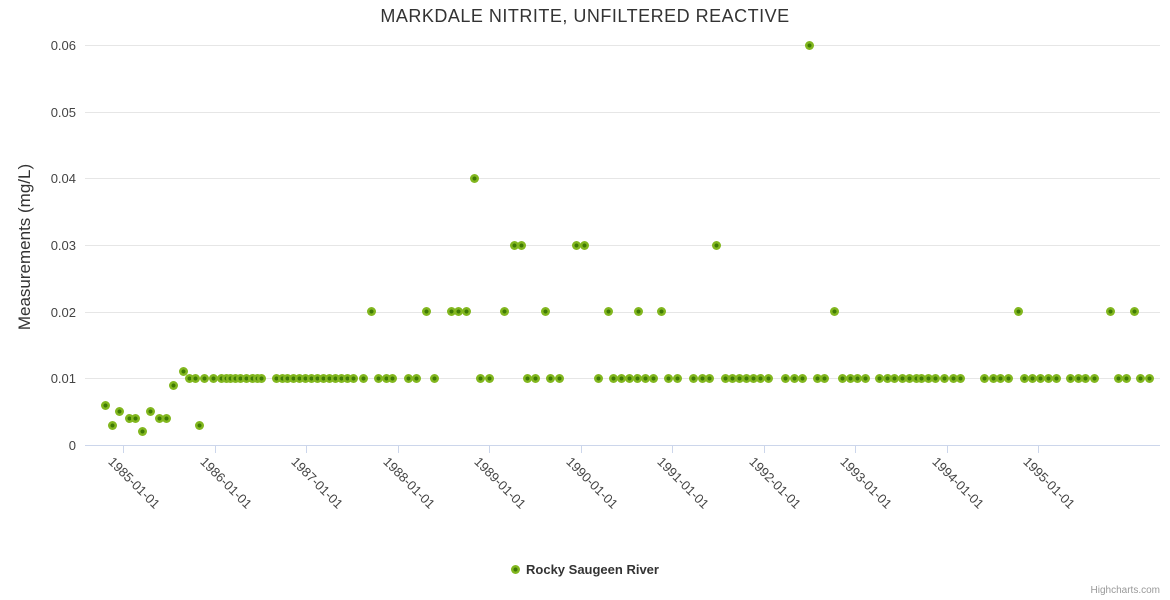 Image resolution: width=1170 pixels, height=600 pixels. What do you see at coordinates (585, 569) in the screenshot?
I see `legend: Rocky Saugeen River` at bounding box center [585, 569].